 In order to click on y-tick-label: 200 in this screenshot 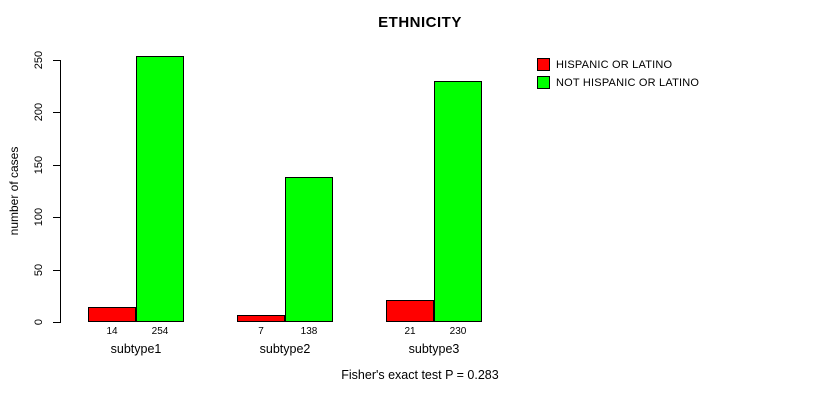, I will do `click(39, 112)`.